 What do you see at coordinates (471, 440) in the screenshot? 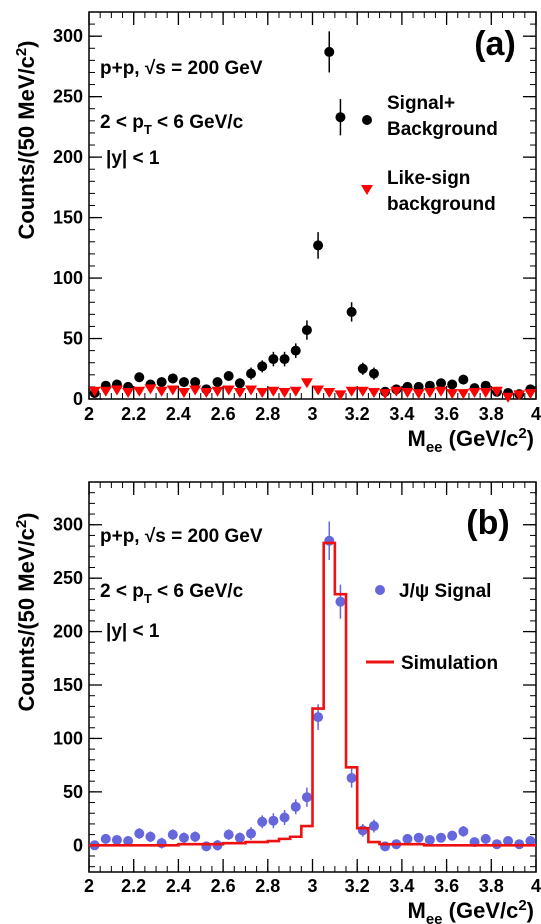
I see `x-axis-title-a: Mee (GeV/c2)` at bounding box center [471, 440].